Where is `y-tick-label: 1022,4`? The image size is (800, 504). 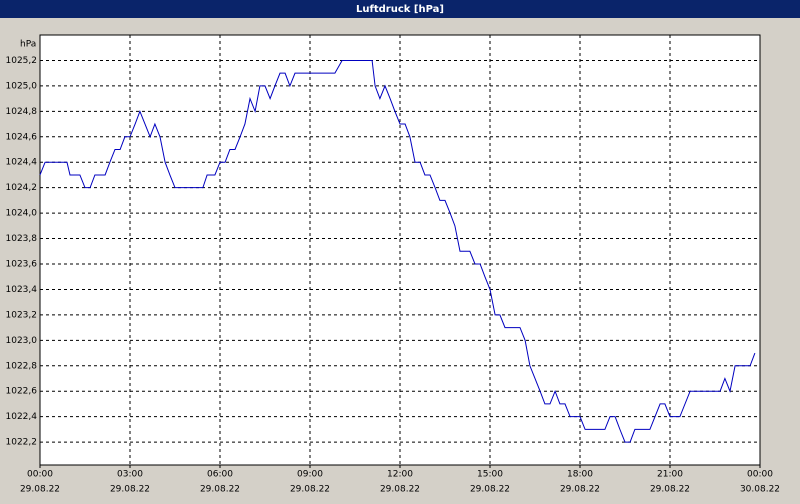 y-tick-label: 1022,4 is located at coordinates (22, 417).